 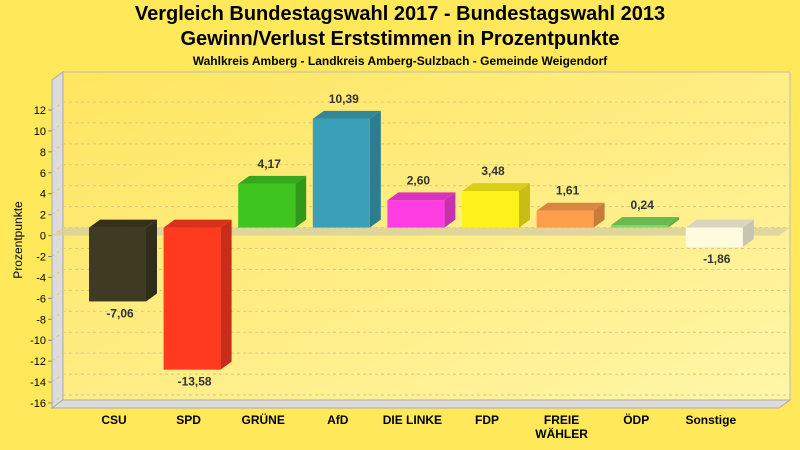 What do you see at coordinates (195, 382) in the screenshot?
I see `data-label: -13,58` at bounding box center [195, 382].